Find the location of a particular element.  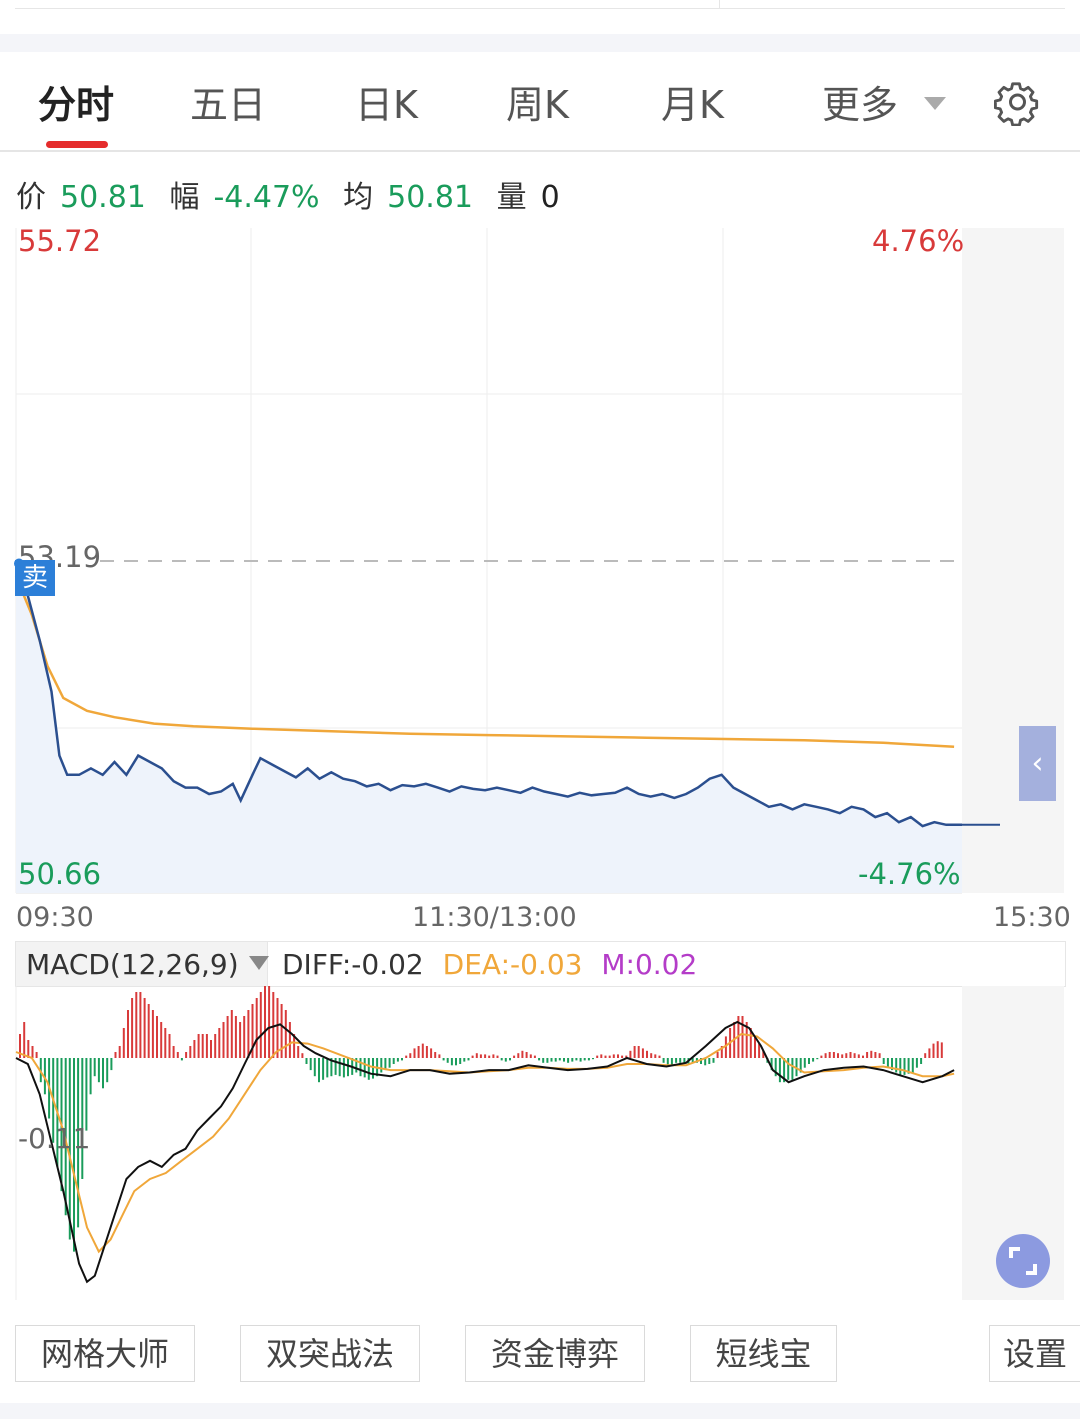

indicator-selector: MACD(12,26,9) is located at coordinates (142, 964).